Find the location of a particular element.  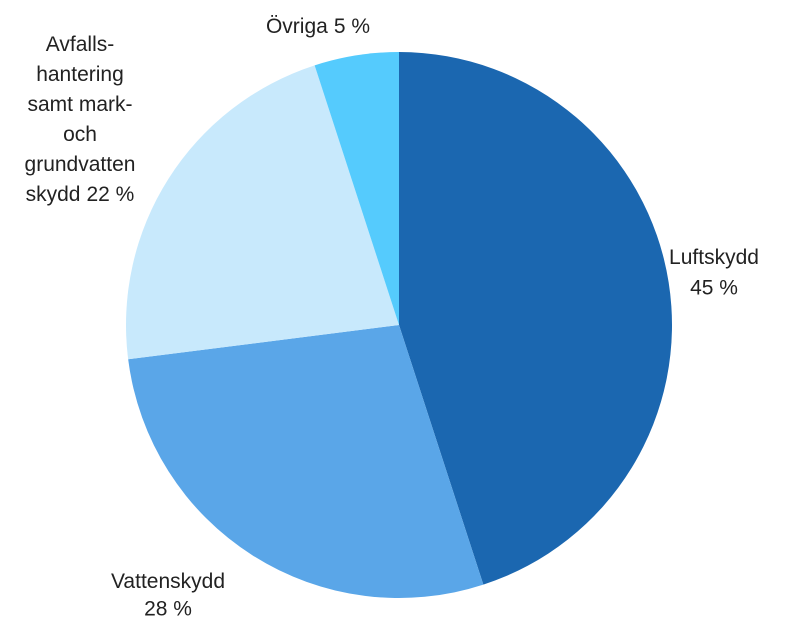

category-text: hantering is located at coordinates (80, 74).